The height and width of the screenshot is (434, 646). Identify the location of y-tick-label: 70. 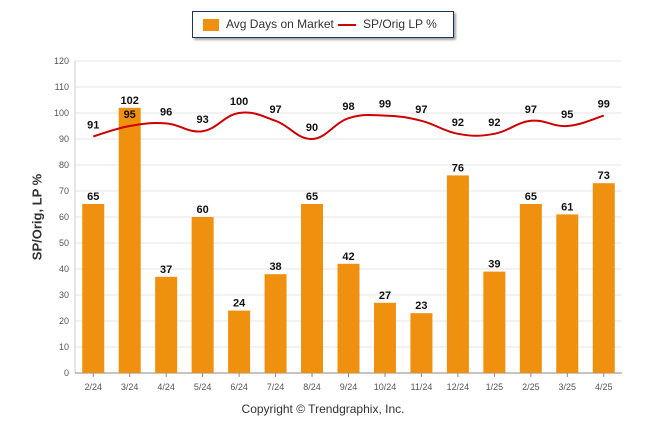
(64, 191).